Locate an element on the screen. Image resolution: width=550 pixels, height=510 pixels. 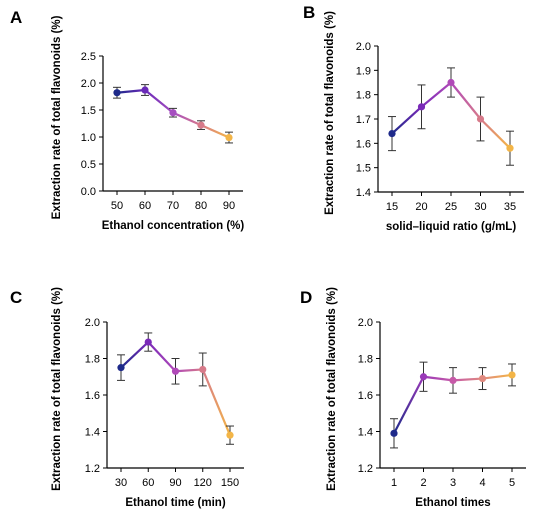
x-tick-label: 70 is located at coordinates (173, 206).